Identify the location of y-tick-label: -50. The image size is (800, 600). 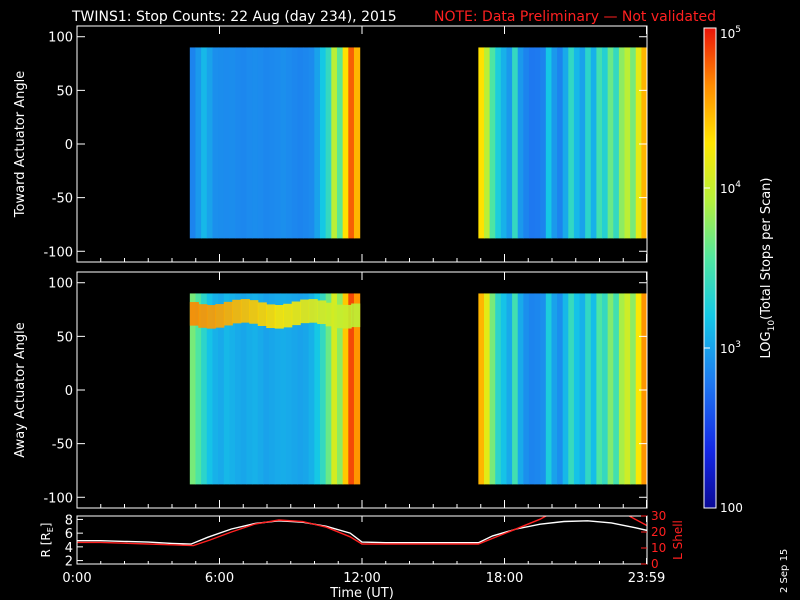
(62, 199).